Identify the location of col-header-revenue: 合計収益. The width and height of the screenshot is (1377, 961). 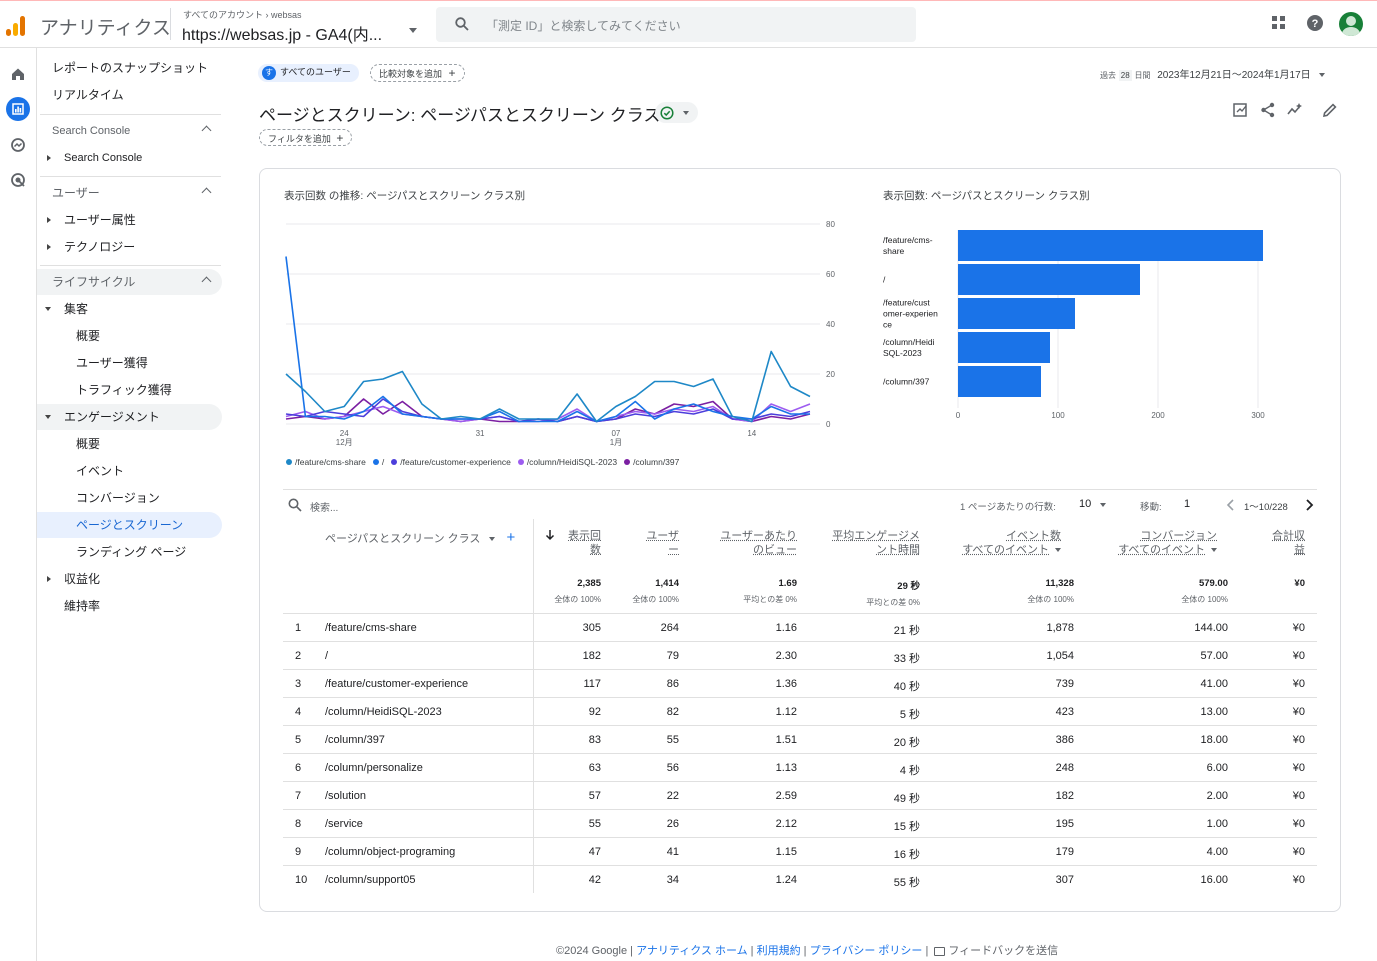
(1288, 543).